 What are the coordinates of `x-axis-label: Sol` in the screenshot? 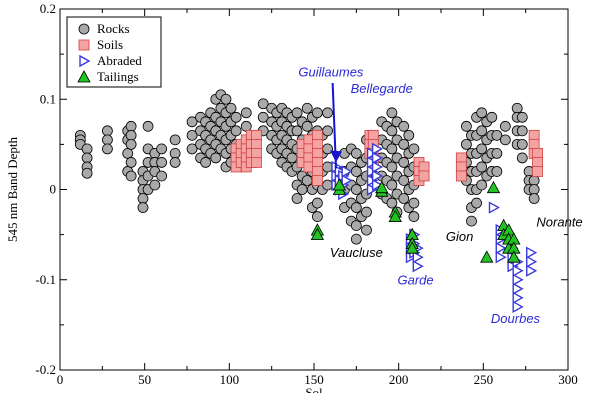 It's located at (314, 389).